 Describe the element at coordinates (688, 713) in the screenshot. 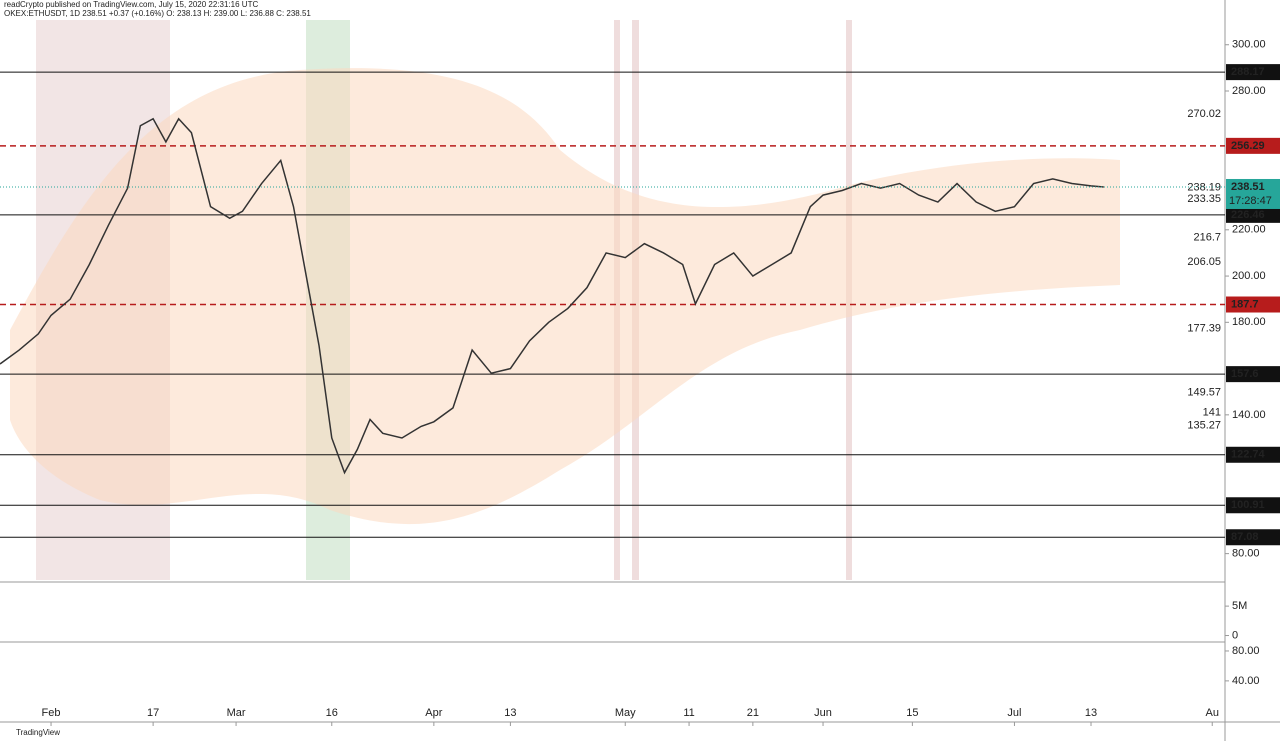

I see `x-tick-label: 11` at that location.